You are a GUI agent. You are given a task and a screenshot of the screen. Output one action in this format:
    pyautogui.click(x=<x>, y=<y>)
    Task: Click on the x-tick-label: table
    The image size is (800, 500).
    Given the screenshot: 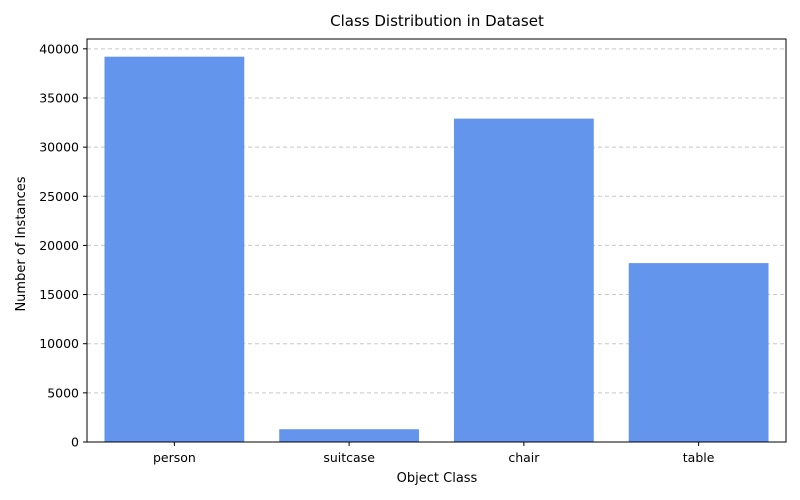 What is the action you would take?
    pyautogui.click(x=699, y=457)
    